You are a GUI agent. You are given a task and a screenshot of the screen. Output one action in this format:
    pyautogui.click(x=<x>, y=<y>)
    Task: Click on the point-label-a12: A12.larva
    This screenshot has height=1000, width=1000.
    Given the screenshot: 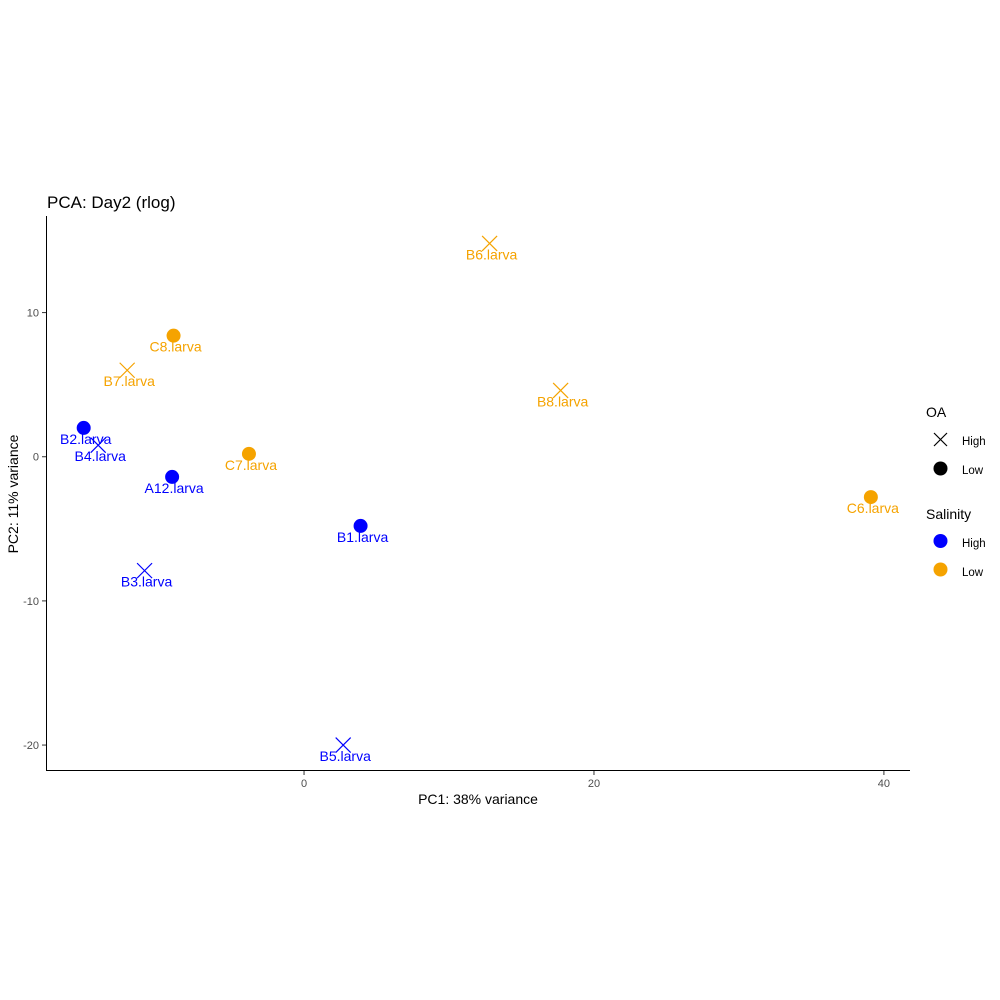 What is the action you would take?
    pyautogui.click(x=174, y=488)
    